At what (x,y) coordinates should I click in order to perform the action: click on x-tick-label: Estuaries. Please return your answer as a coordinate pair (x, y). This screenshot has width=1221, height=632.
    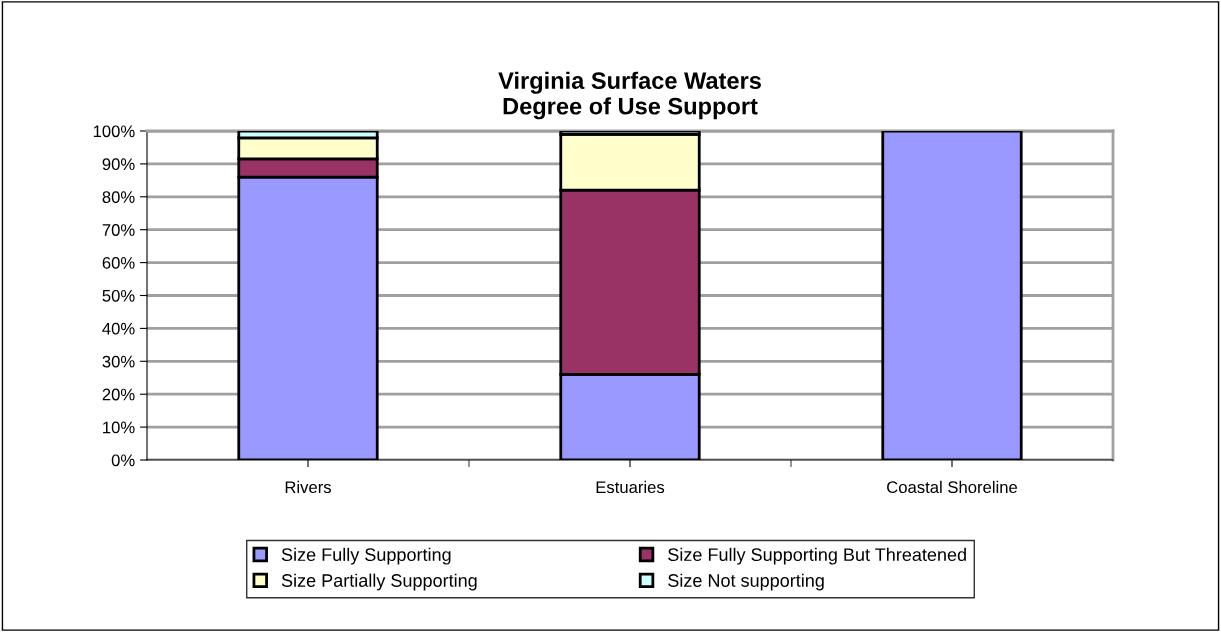
    Looking at the image, I should click on (630, 487).